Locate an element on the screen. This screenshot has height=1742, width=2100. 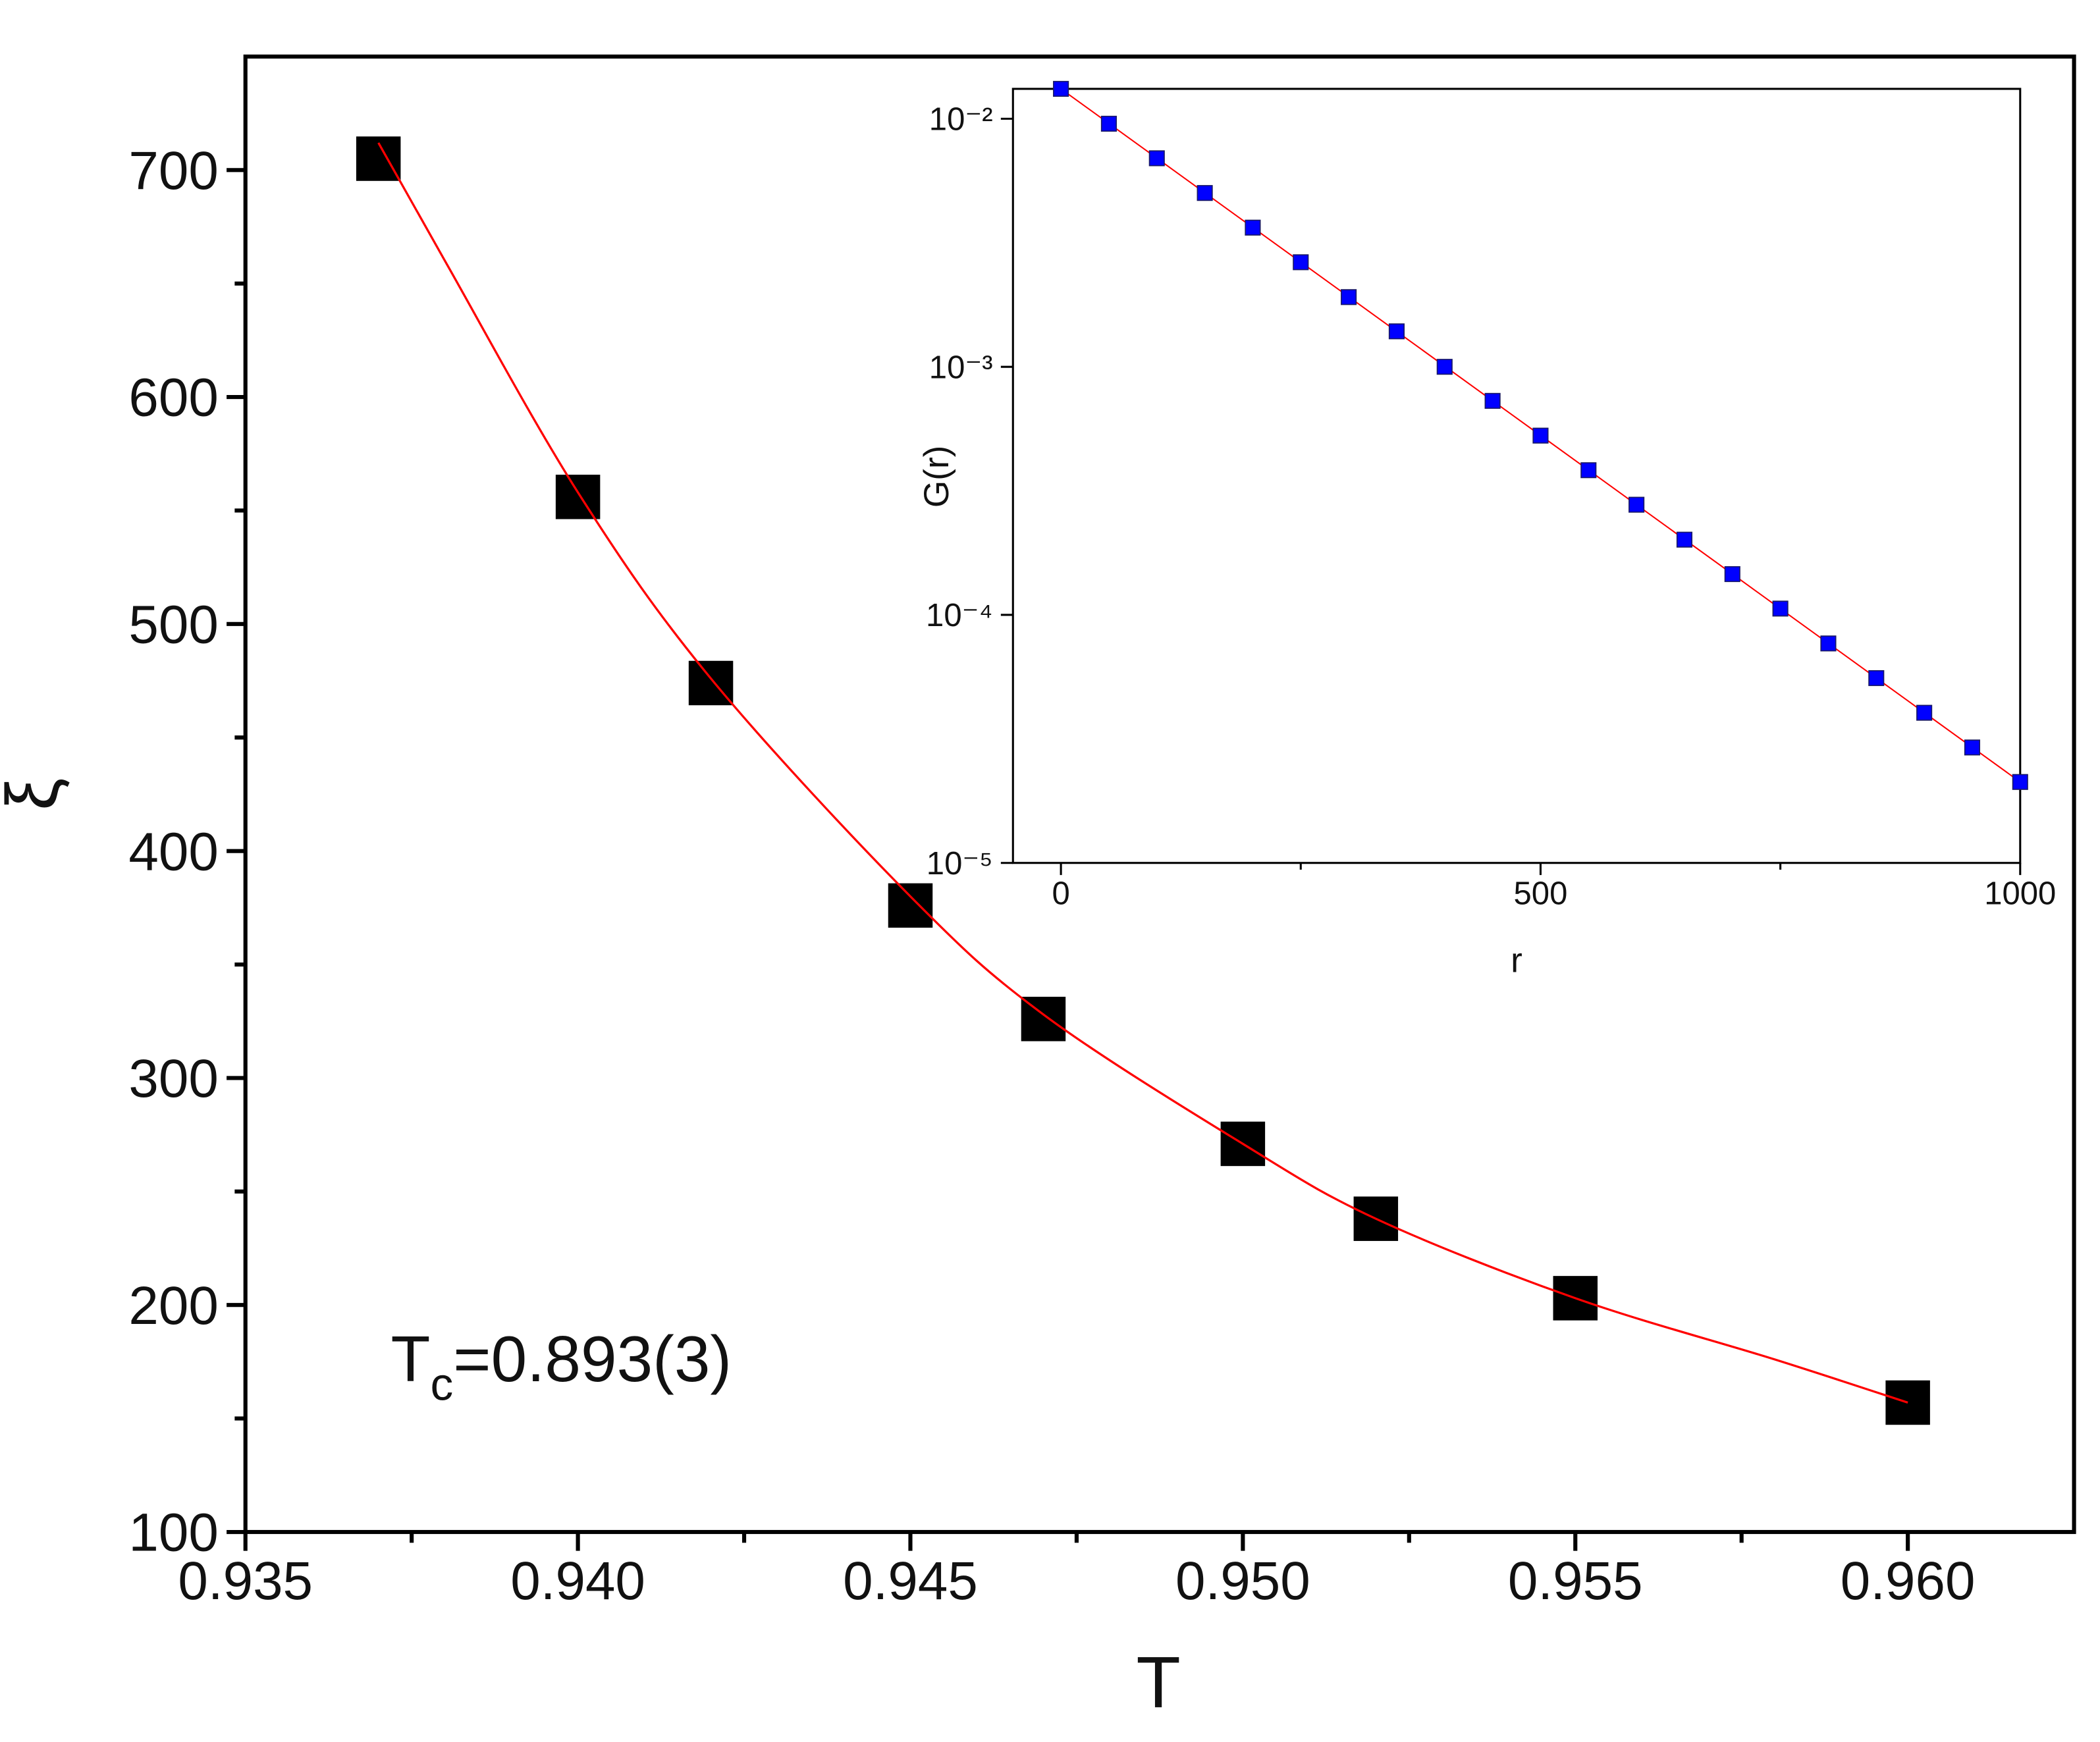
y-tick-label: 10⁻² is located at coordinates (961, 120).